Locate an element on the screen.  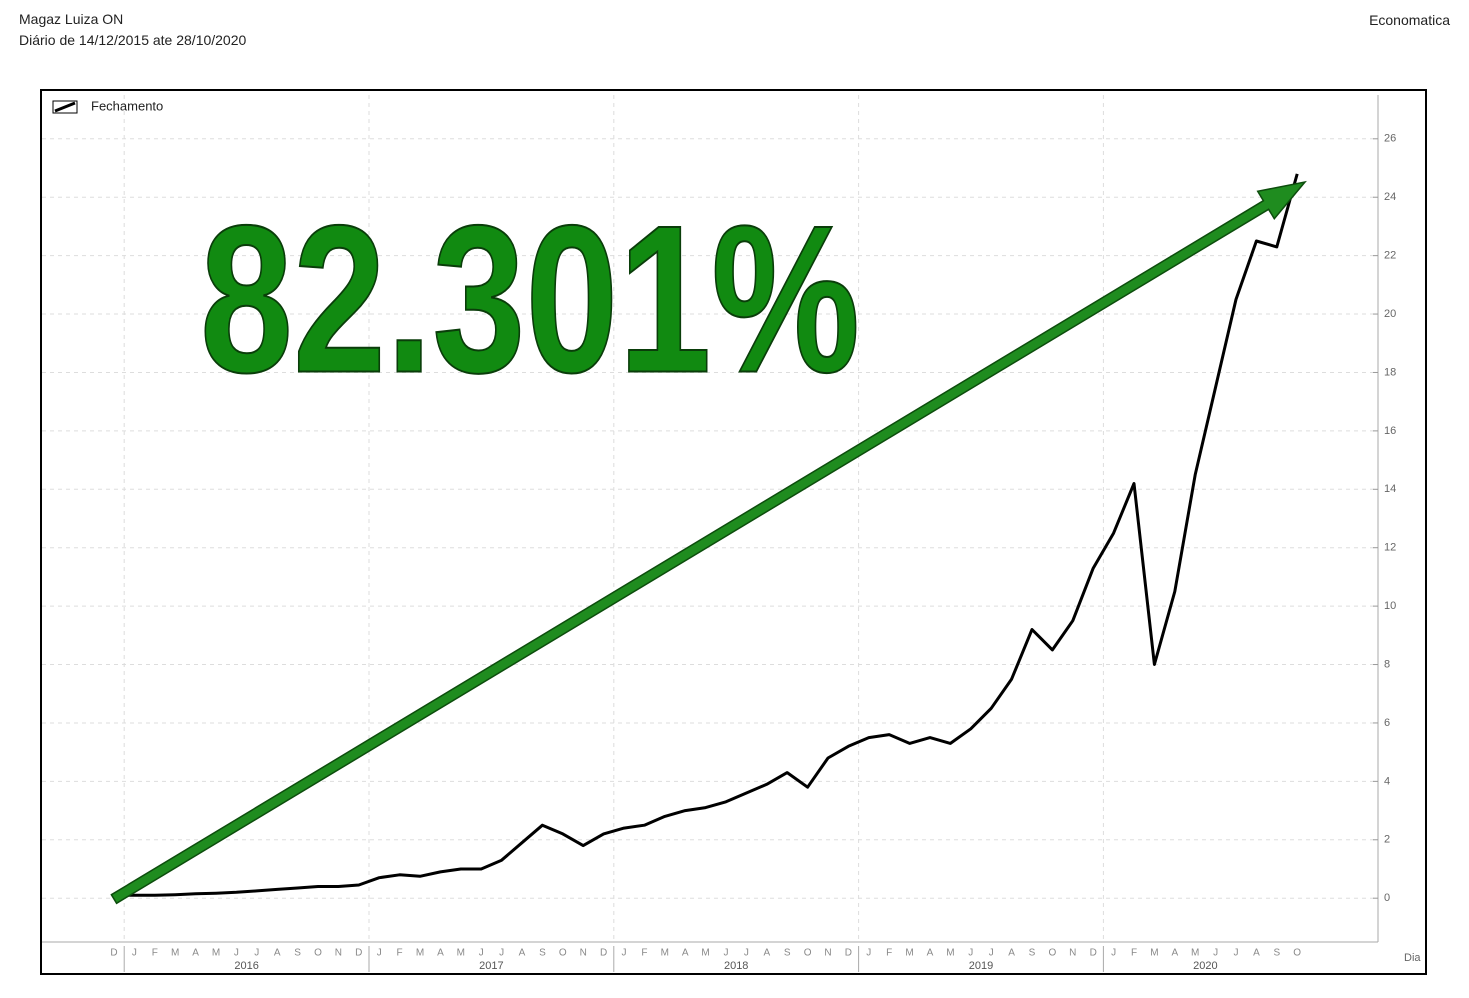
y-tick-label: 2 is located at coordinates (1387, 840).